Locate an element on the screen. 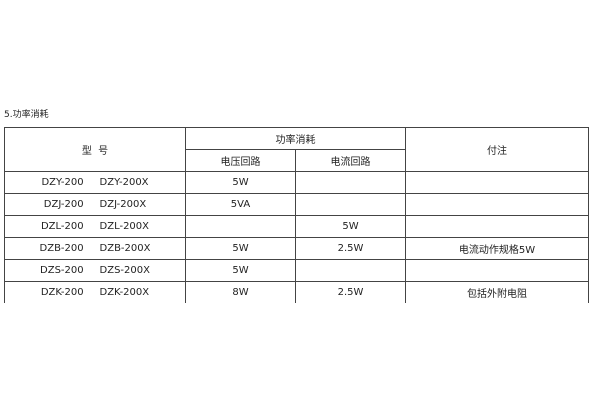 The height and width of the screenshot is (400, 600). cell-voltage: 5VA is located at coordinates (240, 204).